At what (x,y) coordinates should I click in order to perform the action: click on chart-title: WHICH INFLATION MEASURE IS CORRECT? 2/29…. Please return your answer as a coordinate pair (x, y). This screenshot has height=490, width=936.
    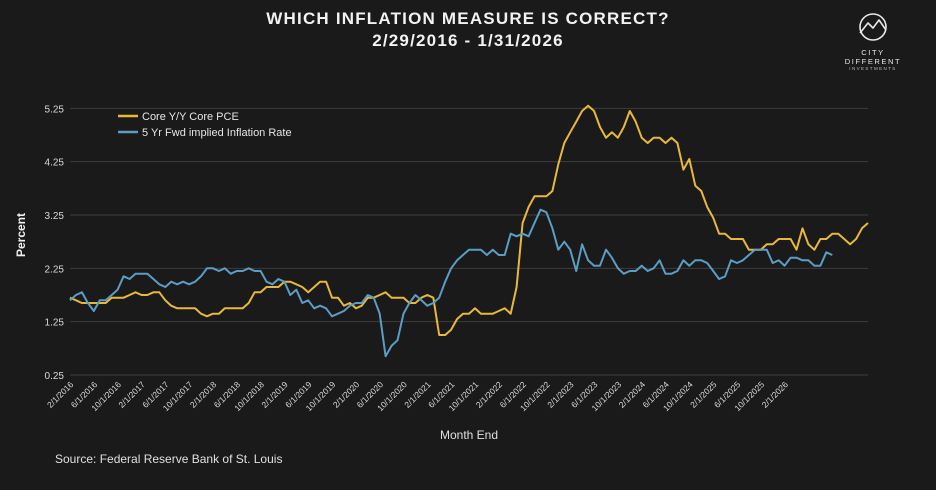
    Looking at the image, I should click on (468, 30).